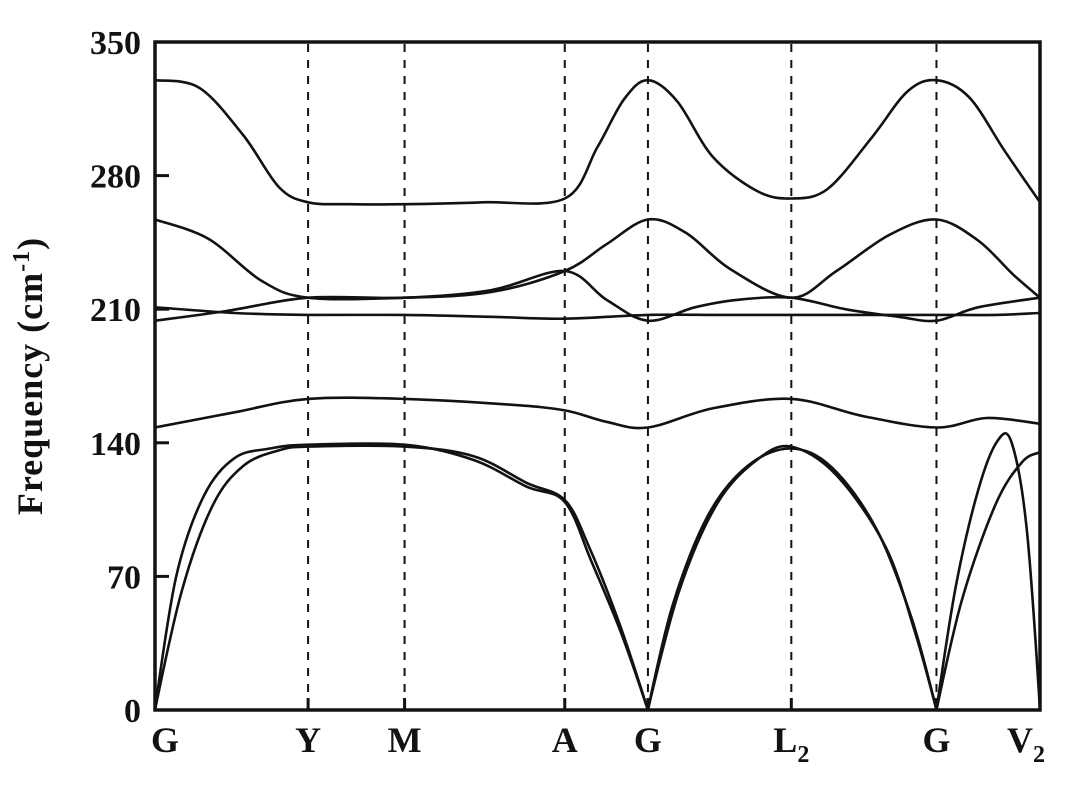 The width and height of the screenshot is (1080, 800). What do you see at coordinates (22, 260) in the screenshot?
I see `y-axis-title-superscript: -1` at bounding box center [22, 260].